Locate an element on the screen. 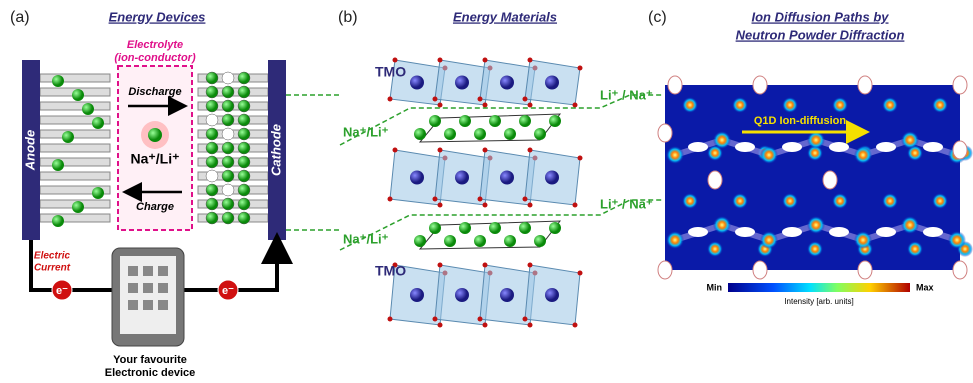  device-label: Your favourite is located at coordinates (150, 360).